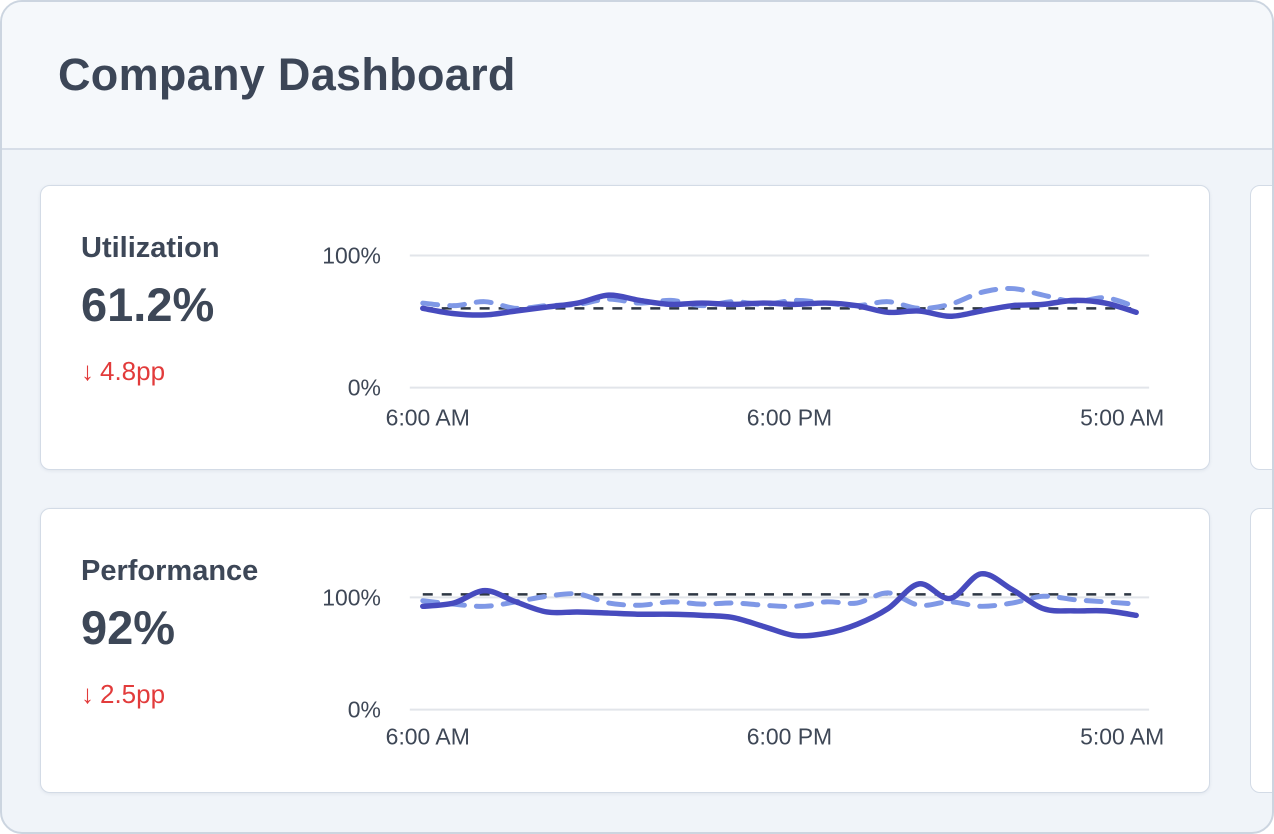 The height and width of the screenshot is (834, 1274). Describe the element at coordinates (1261, 327) in the screenshot. I see `card-partial-top` at that location.